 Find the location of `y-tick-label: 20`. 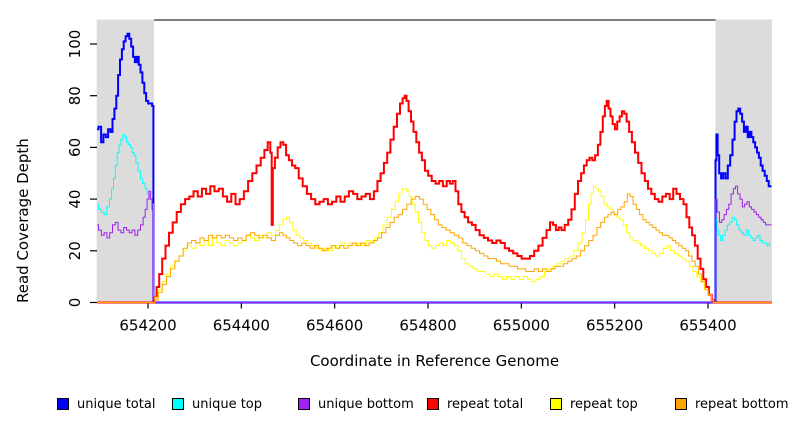

y-tick-label: 20 is located at coordinates (75, 250).